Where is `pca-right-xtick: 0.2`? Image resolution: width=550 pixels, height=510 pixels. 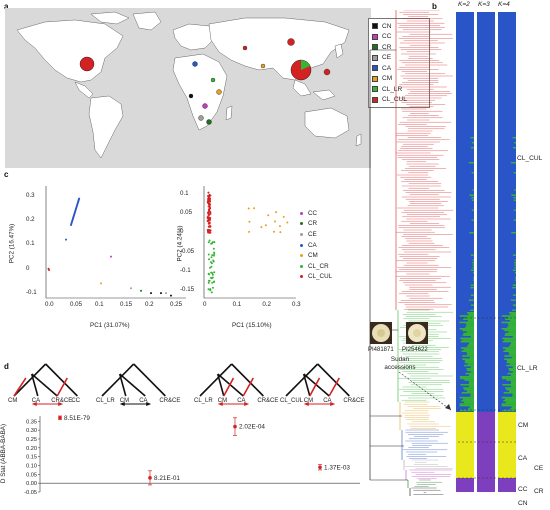
pca-right-xtick: 0.2 is located at coordinates (266, 304).